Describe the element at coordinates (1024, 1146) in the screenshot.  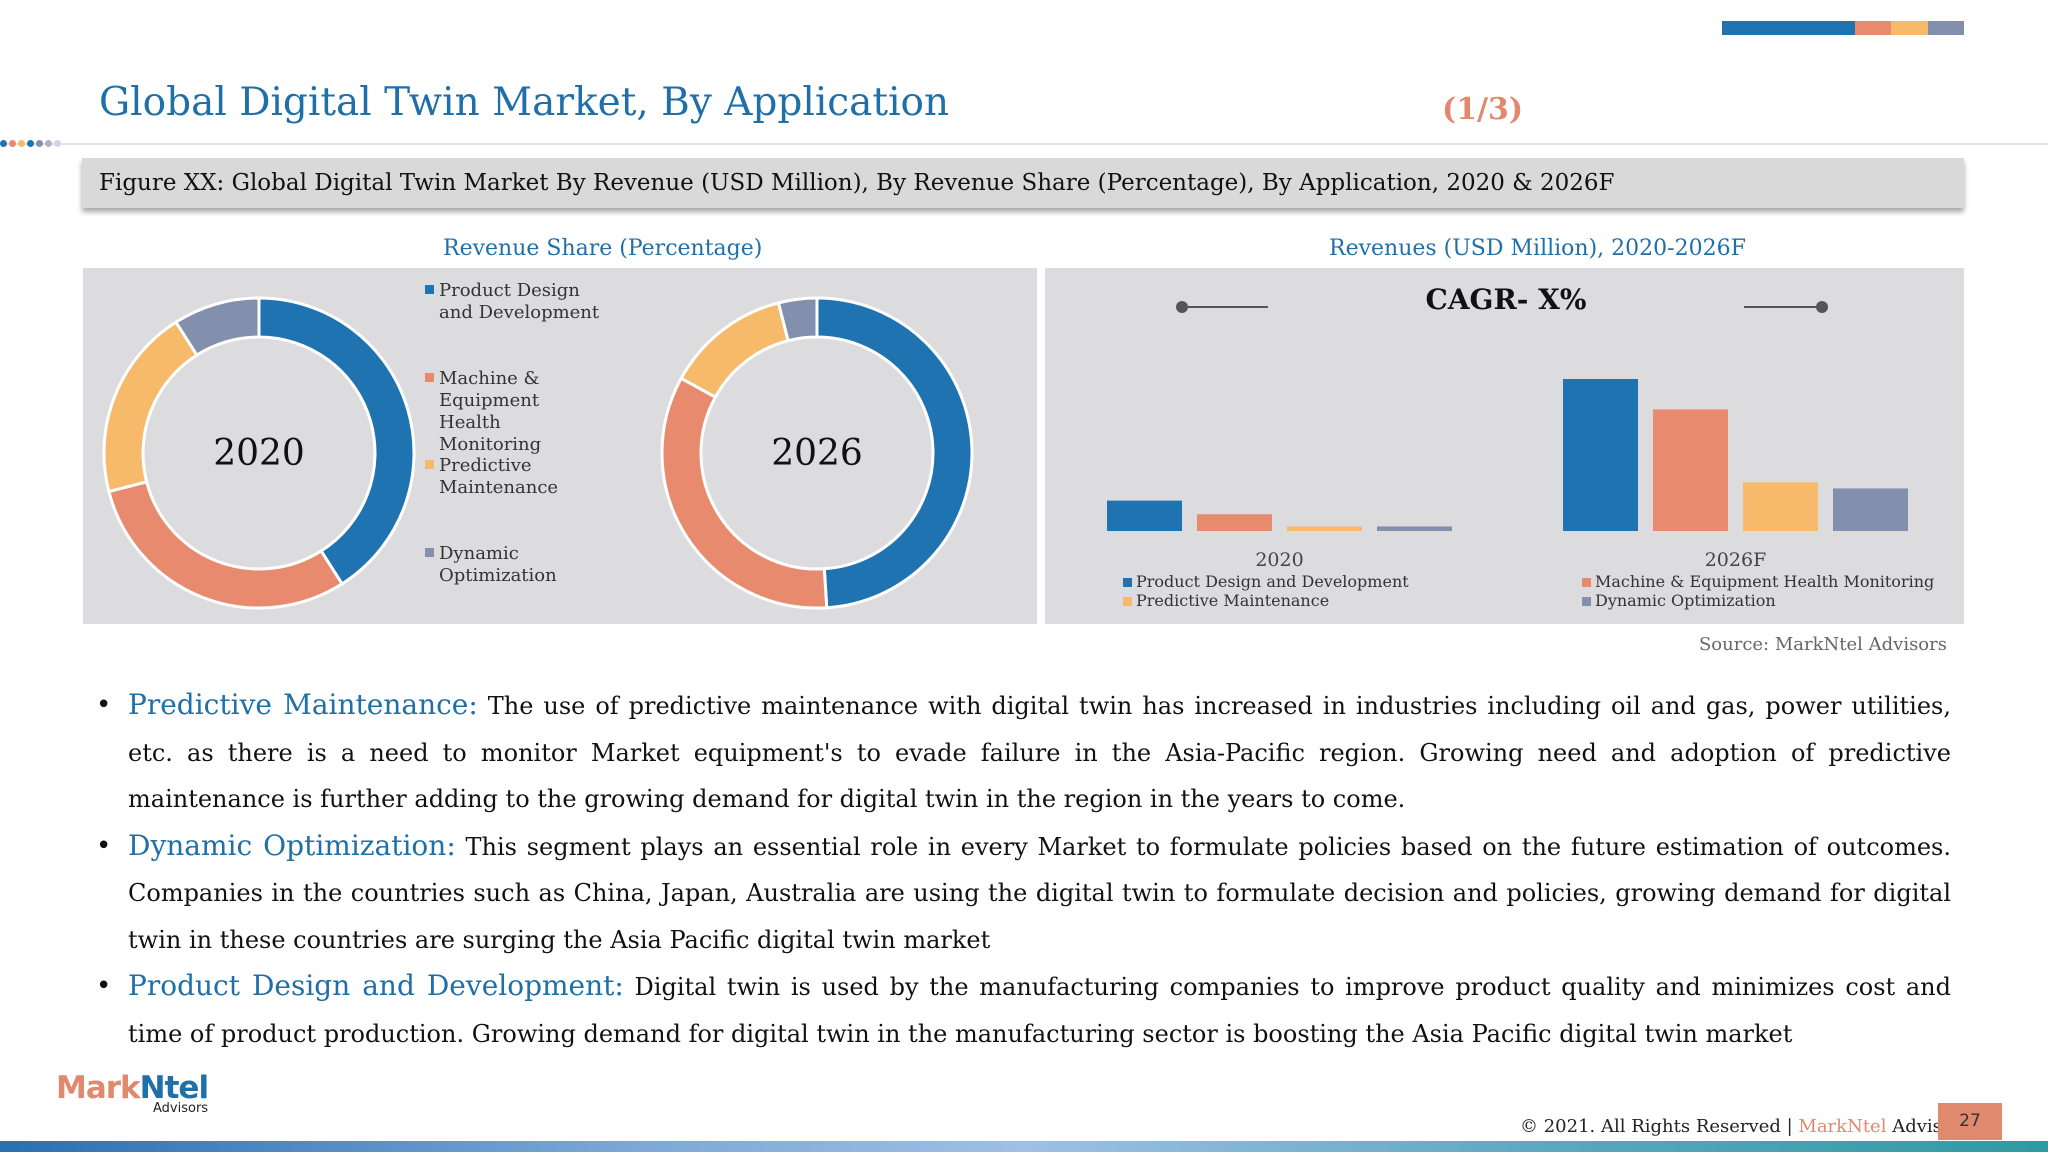
I see `bottom-gradient-bar` at that location.